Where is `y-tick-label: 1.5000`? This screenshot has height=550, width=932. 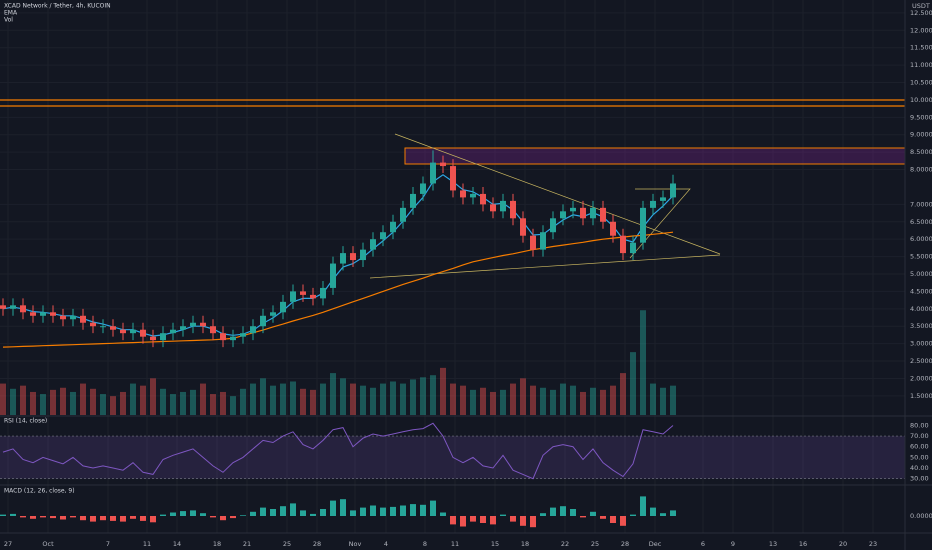 y-tick-label: 1.5000 is located at coordinates (921, 396).